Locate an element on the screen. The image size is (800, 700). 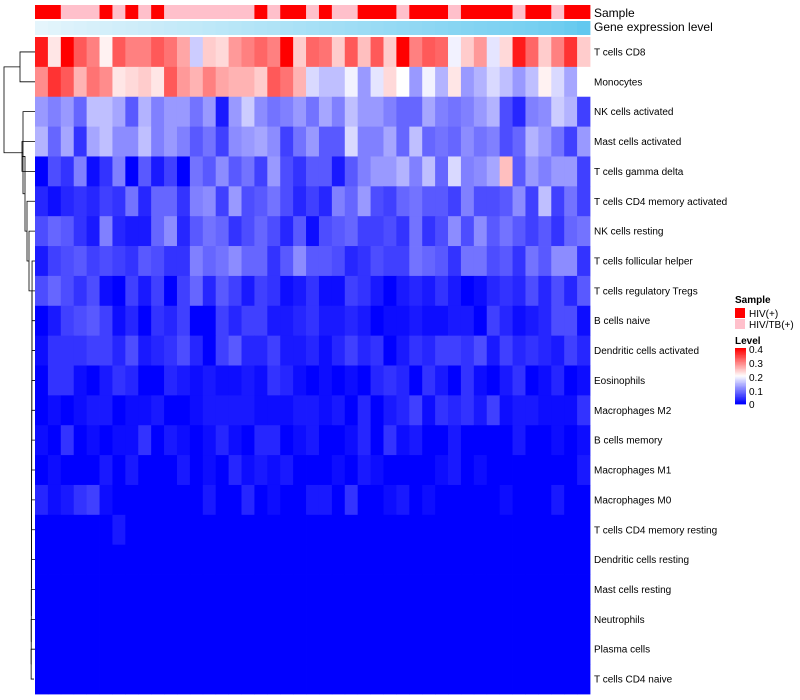
row-label: Dendritic cells resting is located at coordinates (641, 560).